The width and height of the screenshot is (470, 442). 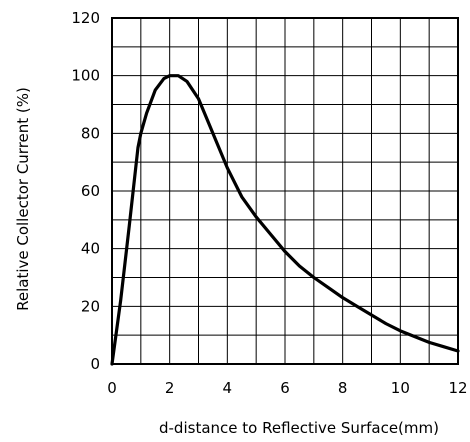 What do you see at coordinates (23, 199) in the screenshot?
I see `y-axis-title: Relative Collector Current (%)` at bounding box center [23, 199].